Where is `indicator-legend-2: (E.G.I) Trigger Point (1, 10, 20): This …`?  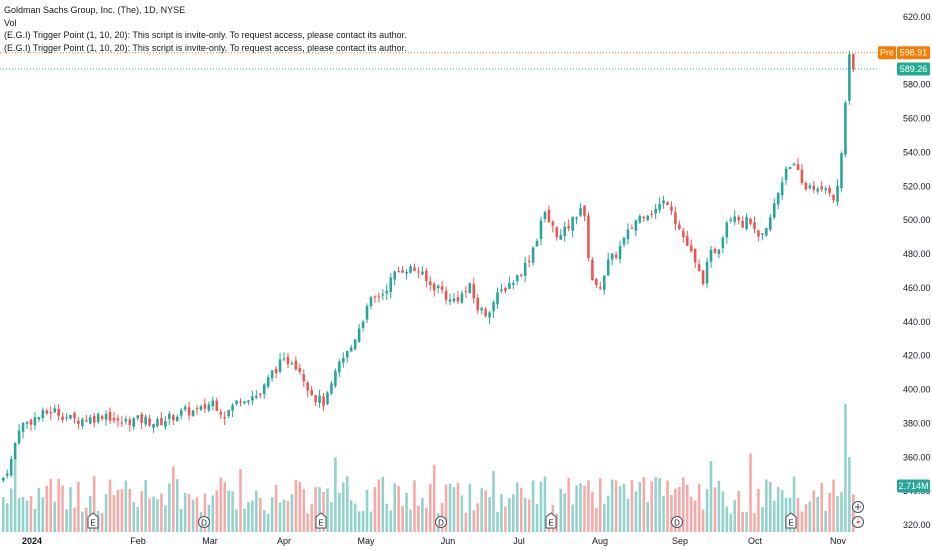 indicator-legend-2: (E.G.I) Trigger Point (1, 10, 20): This … is located at coordinates (205, 47).